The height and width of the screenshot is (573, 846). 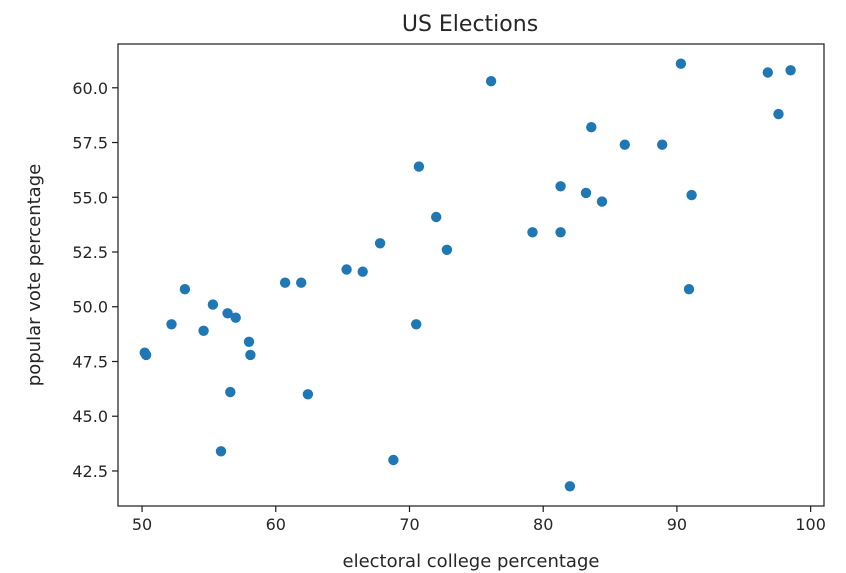 I want to click on y-axis-label: popular vote percentage, so click(x=34, y=275).